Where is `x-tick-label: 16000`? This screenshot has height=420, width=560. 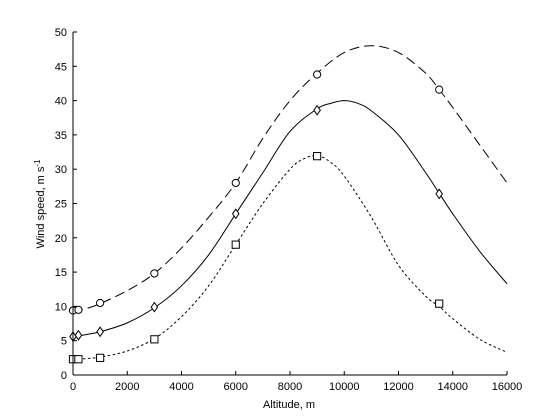
x-tick-label: 16000 is located at coordinates (507, 387).